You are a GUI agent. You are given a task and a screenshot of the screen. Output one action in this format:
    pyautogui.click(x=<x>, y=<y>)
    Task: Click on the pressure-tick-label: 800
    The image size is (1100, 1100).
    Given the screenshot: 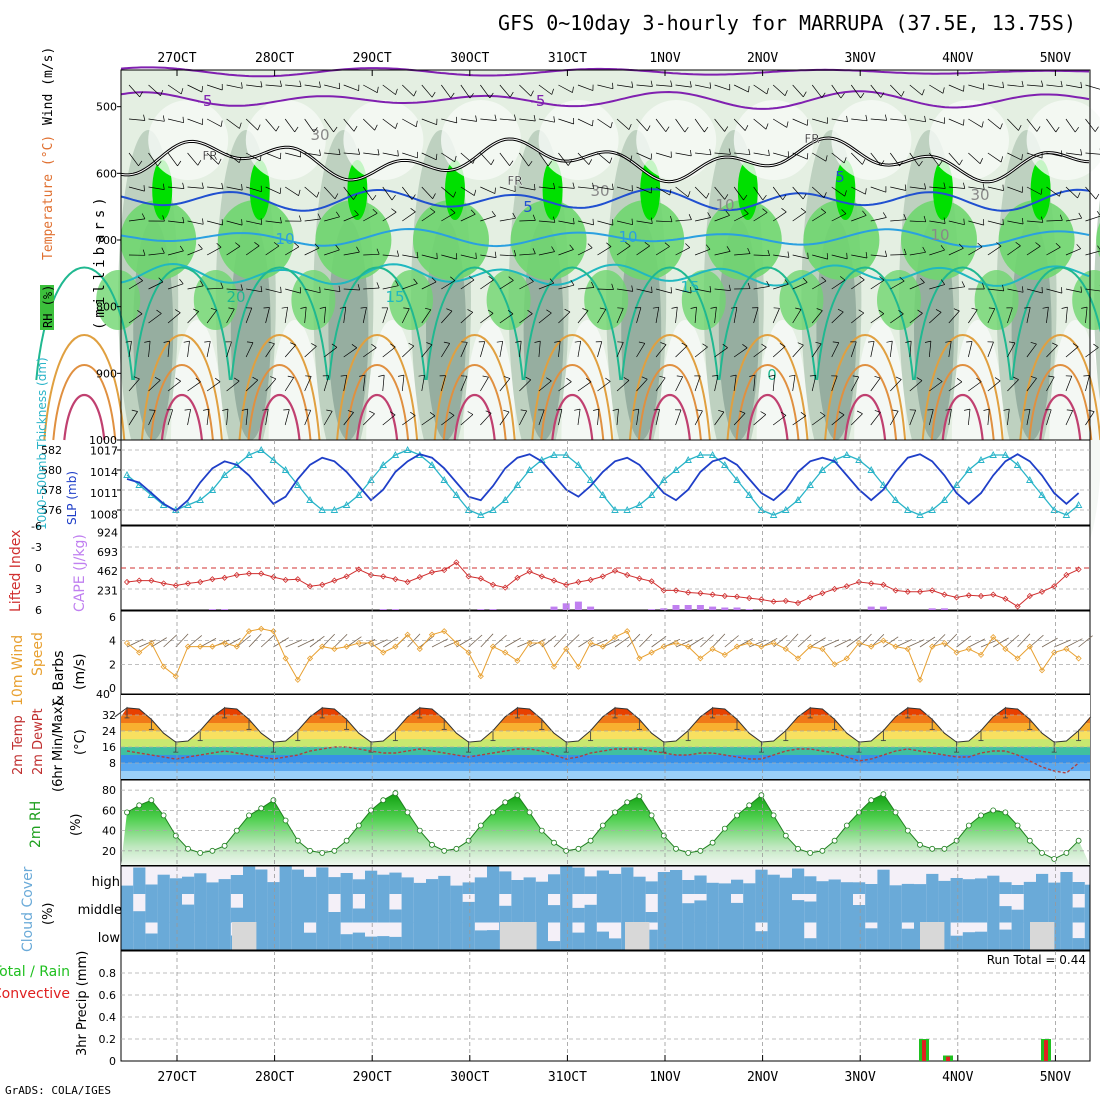 What is the action you would take?
    pyautogui.click(x=106, y=307)
    